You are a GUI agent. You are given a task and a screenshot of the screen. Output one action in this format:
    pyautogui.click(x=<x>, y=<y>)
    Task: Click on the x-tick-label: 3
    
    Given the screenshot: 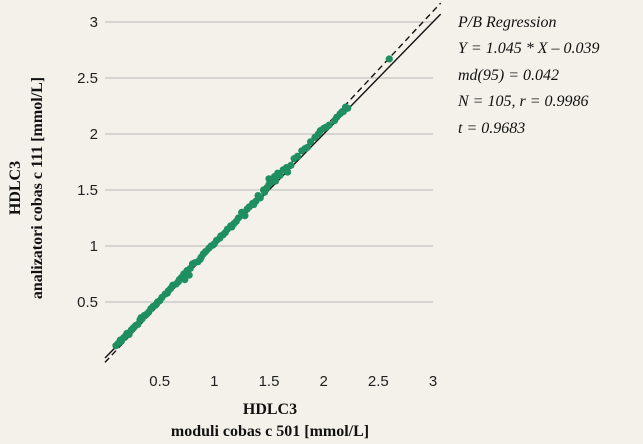 What is the action you would take?
    pyautogui.click(x=433, y=381)
    